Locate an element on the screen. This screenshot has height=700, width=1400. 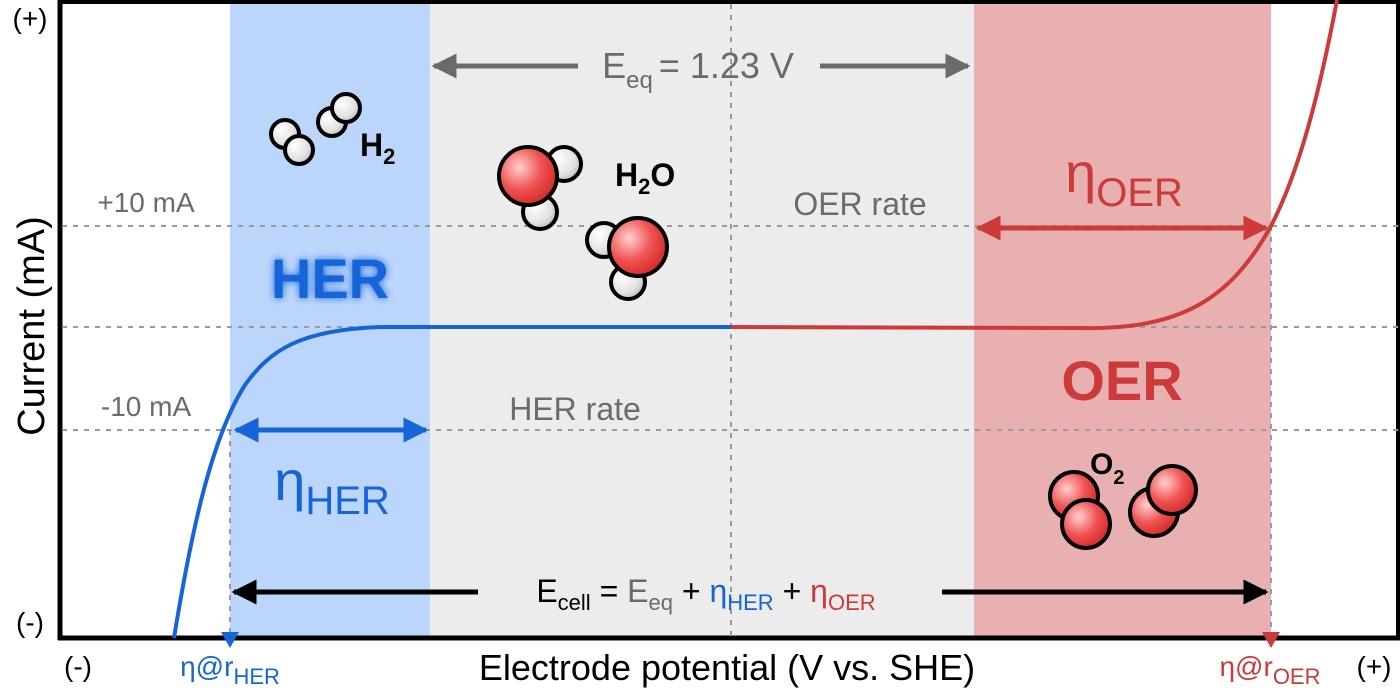
her-rate-label: HER rate is located at coordinates (575, 409).